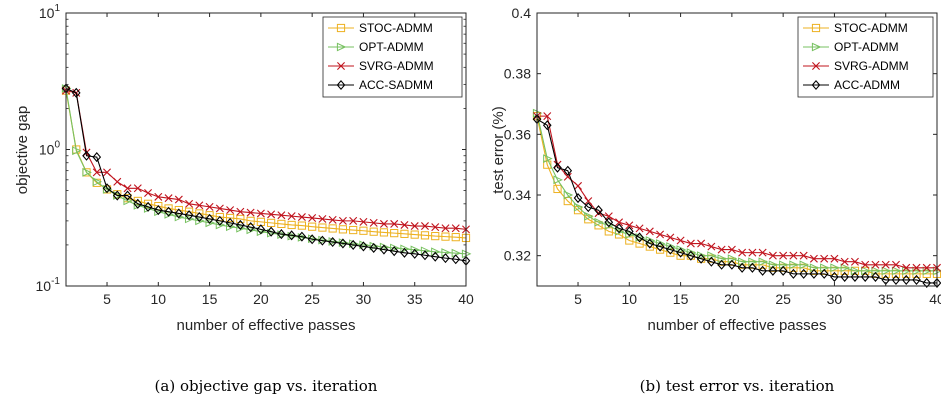 This screenshot has height=402, width=941. Describe the element at coordinates (341, 85) in the screenshot. I see `legend-marker-acc` at that location.